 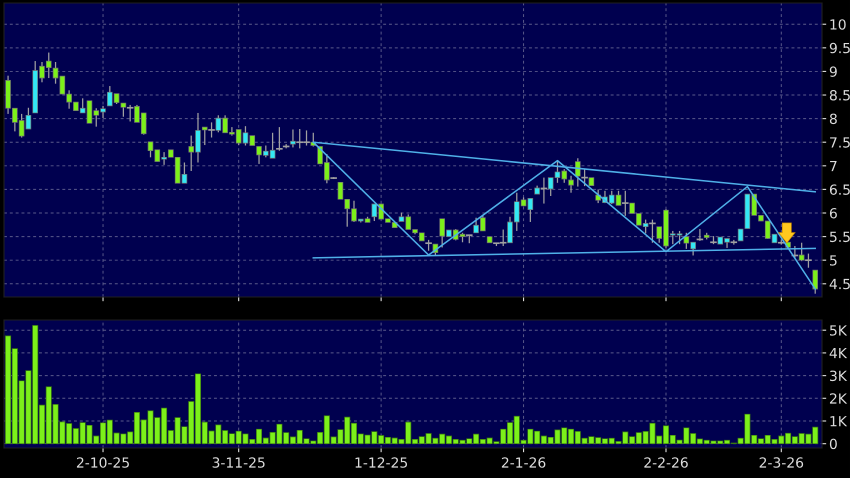 What do you see at coordinates (839, 376) in the screenshot?
I see `y-tick-label: 3K` at bounding box center [839, 376].